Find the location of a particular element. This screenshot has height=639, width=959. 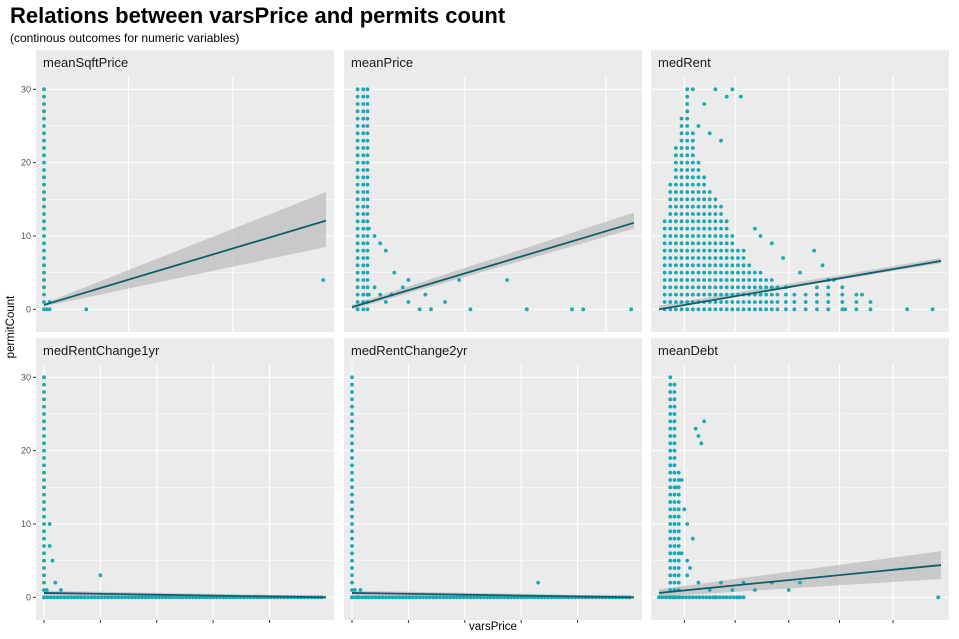

facet-label: medRentChange2yr is located at coordinates (409, 350).